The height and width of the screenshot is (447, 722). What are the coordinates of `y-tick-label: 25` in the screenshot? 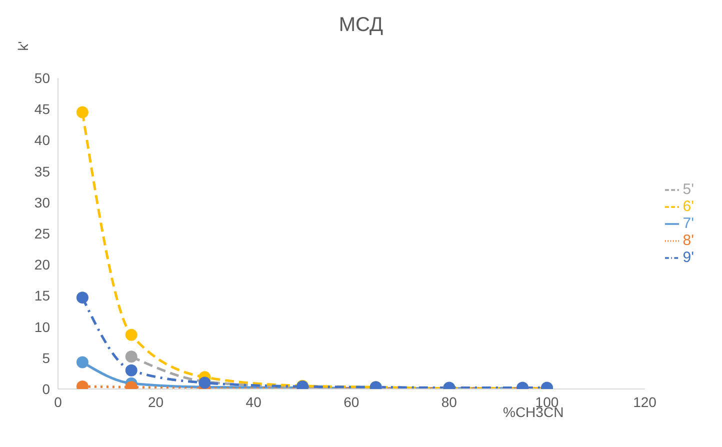 It's located at (42, 233).